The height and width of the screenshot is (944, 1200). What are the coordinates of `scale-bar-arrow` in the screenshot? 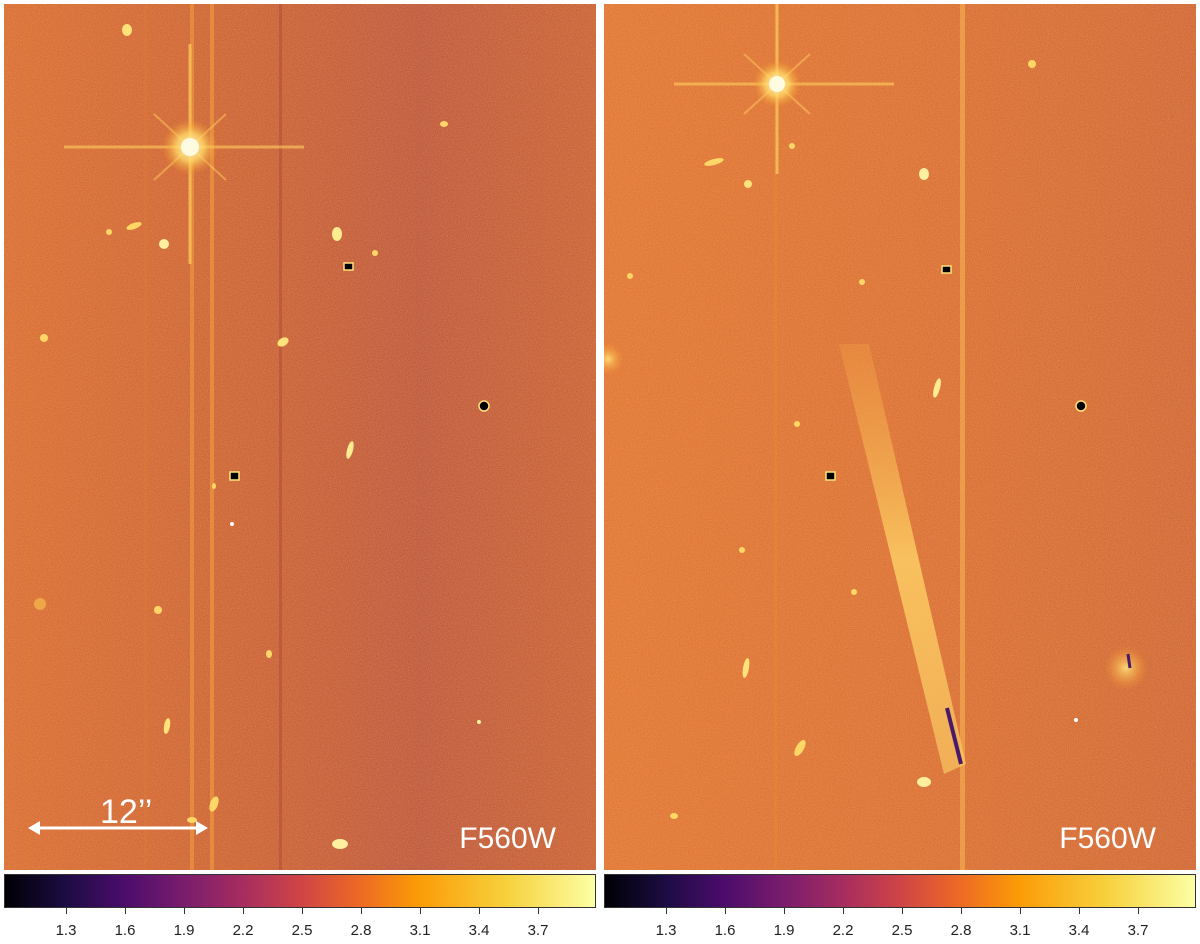 It's located at (118, 828).